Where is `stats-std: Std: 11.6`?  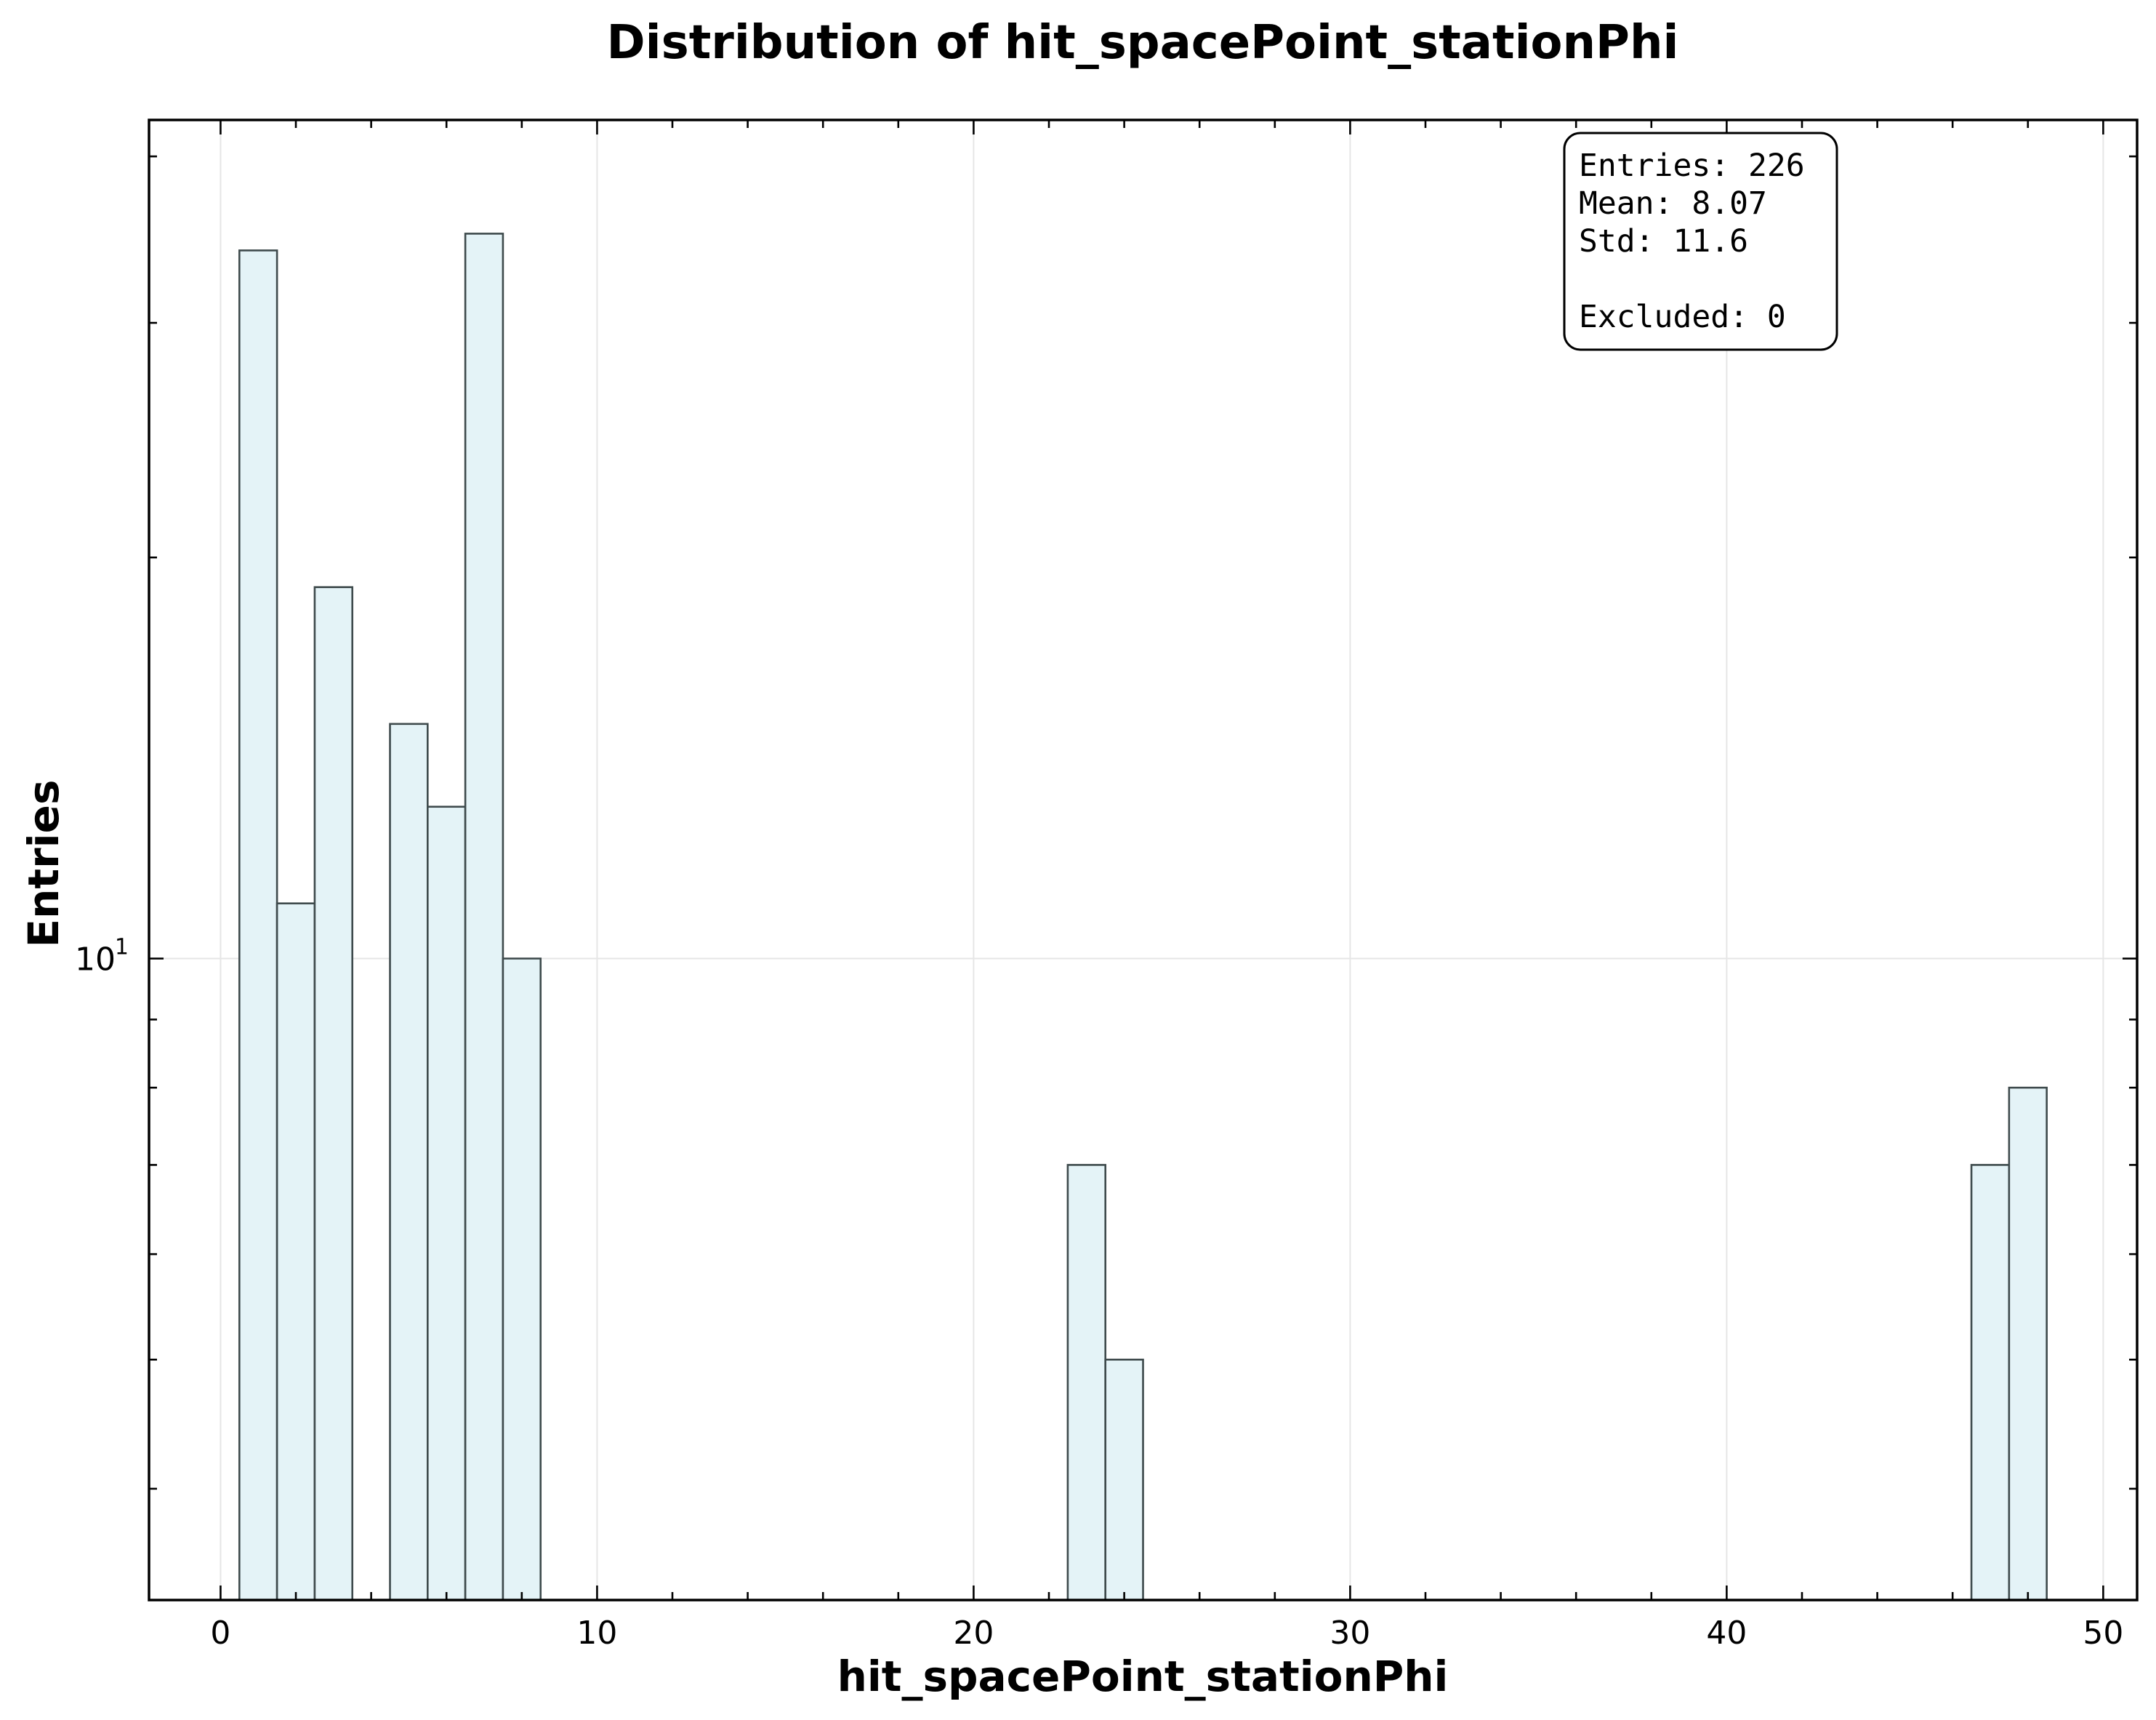 stats-std: Std: 11.6 is located at coordinates (1663, 241).